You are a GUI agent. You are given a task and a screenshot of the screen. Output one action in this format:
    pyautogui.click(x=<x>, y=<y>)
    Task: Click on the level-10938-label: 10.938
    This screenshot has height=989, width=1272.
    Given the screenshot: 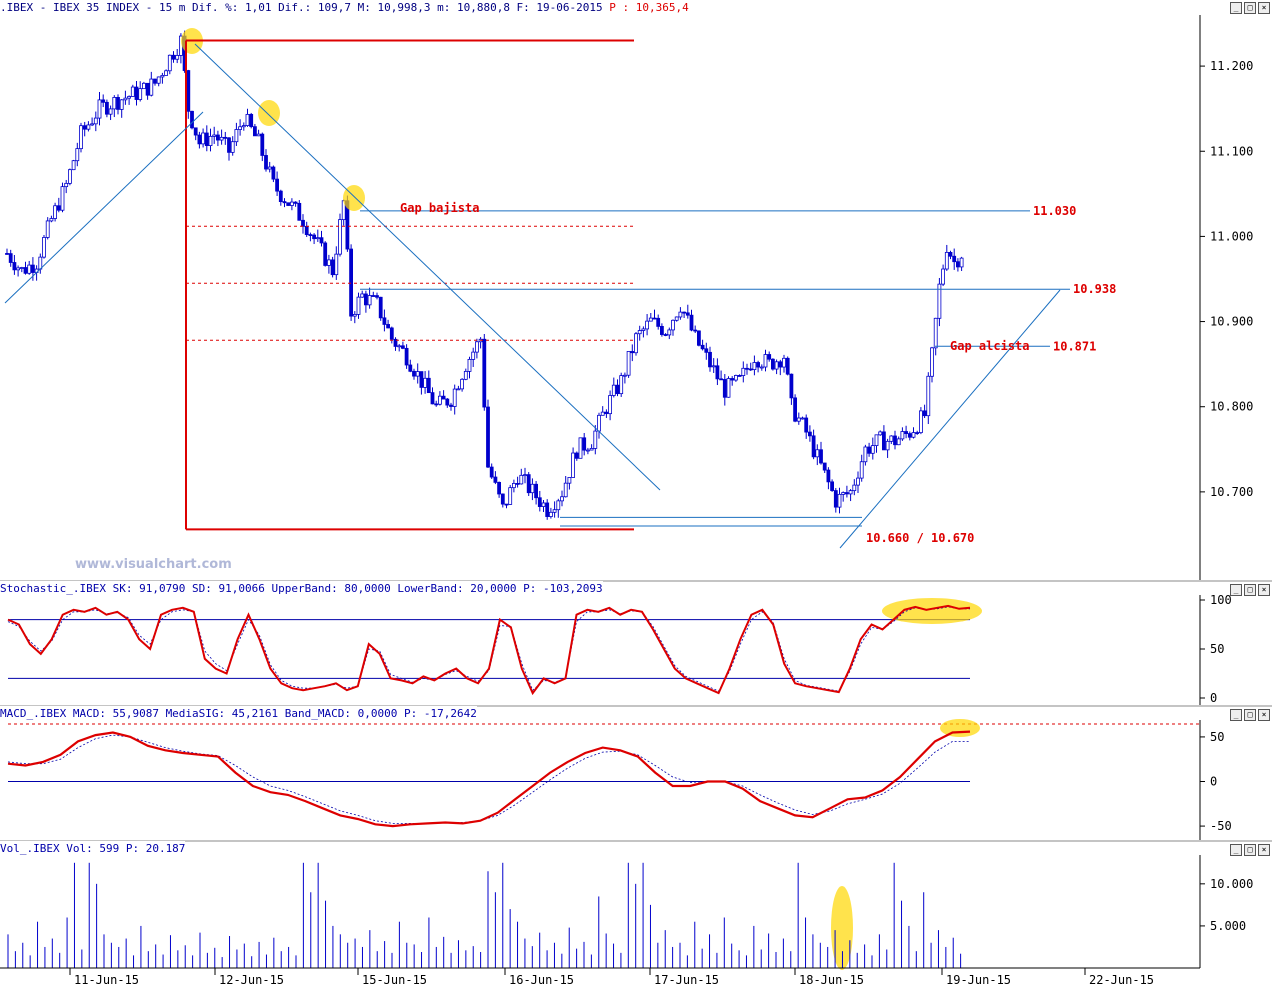 What is the action you would take?
    pyautogui.click(x=1094, y=289)
    